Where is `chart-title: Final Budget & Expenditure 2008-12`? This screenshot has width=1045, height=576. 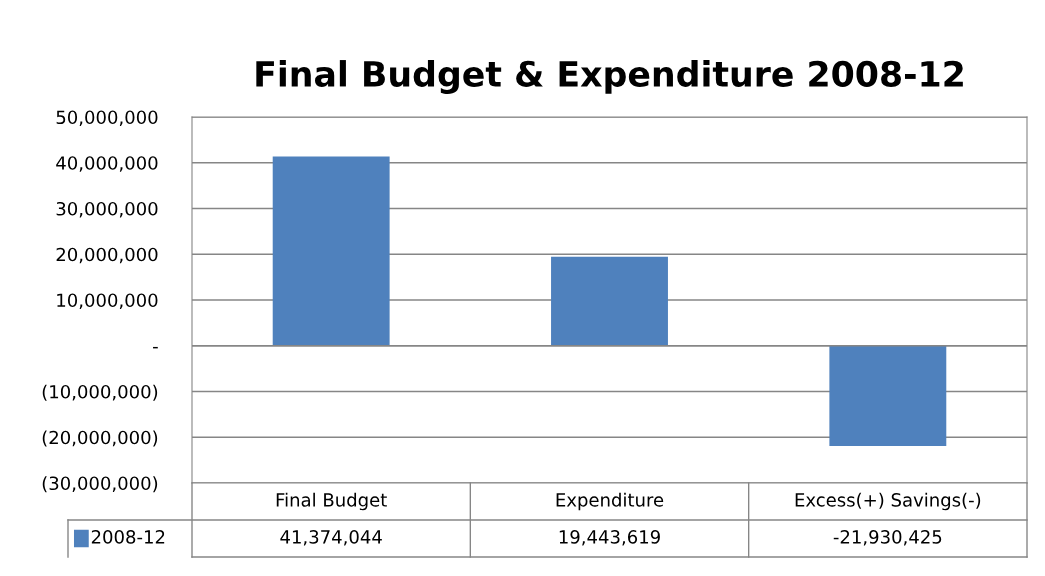
chart-title: Final Budget & Expenditure 2008-12 is located at coordinates (609, 77).